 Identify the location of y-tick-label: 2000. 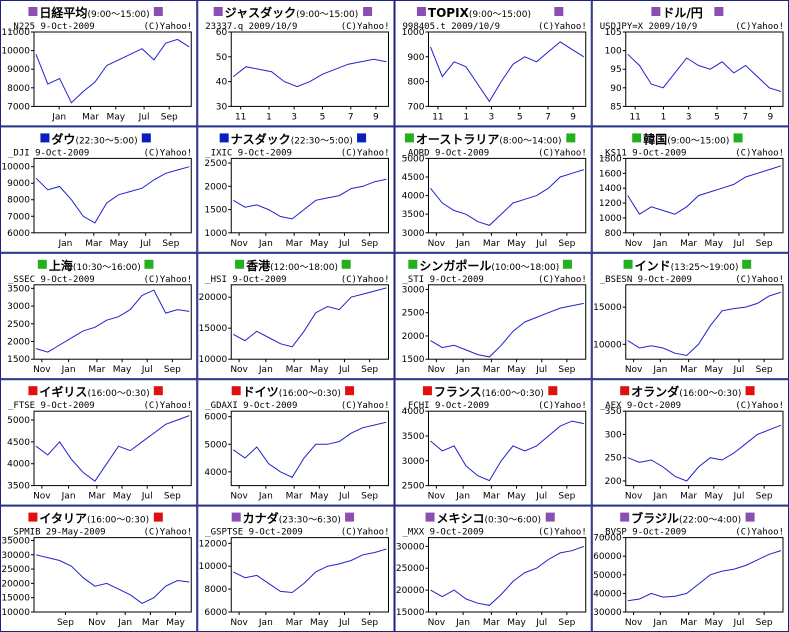
(413, 337).